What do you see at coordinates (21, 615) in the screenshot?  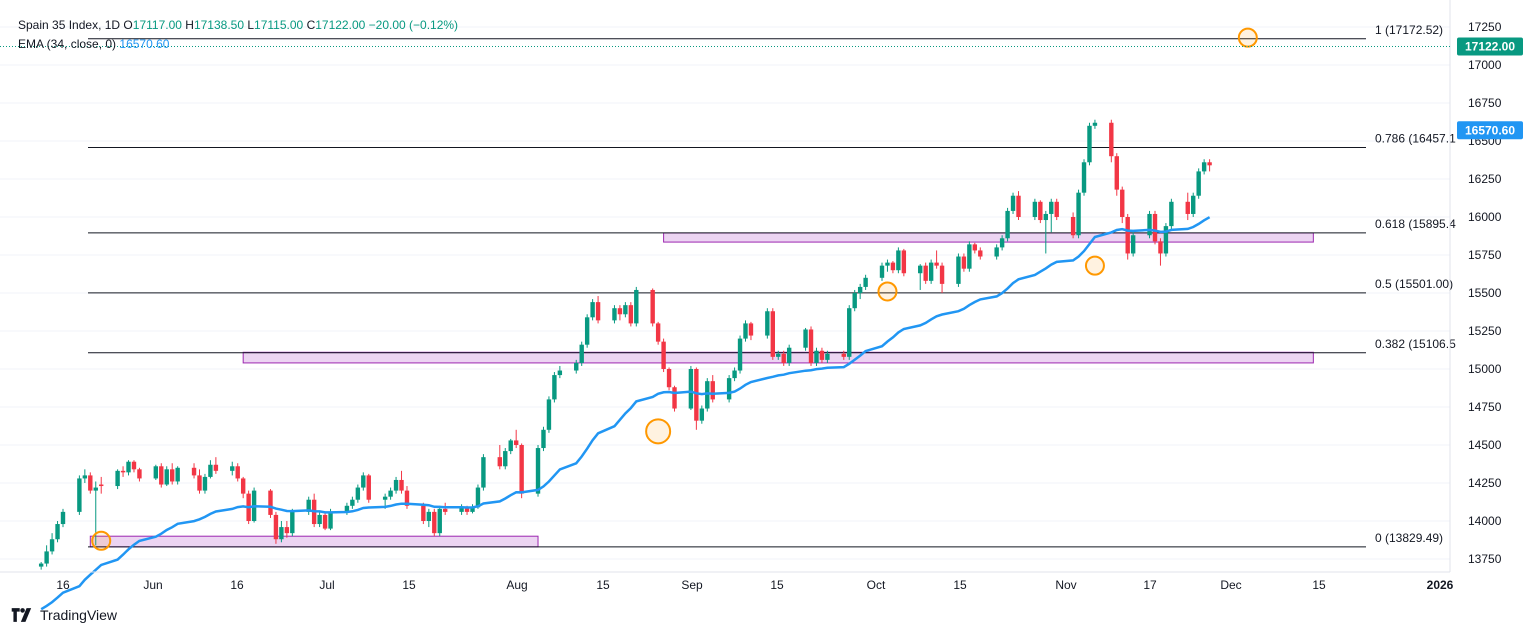 I see `tradingview-logo-icon` at bounding box center [21, 615].